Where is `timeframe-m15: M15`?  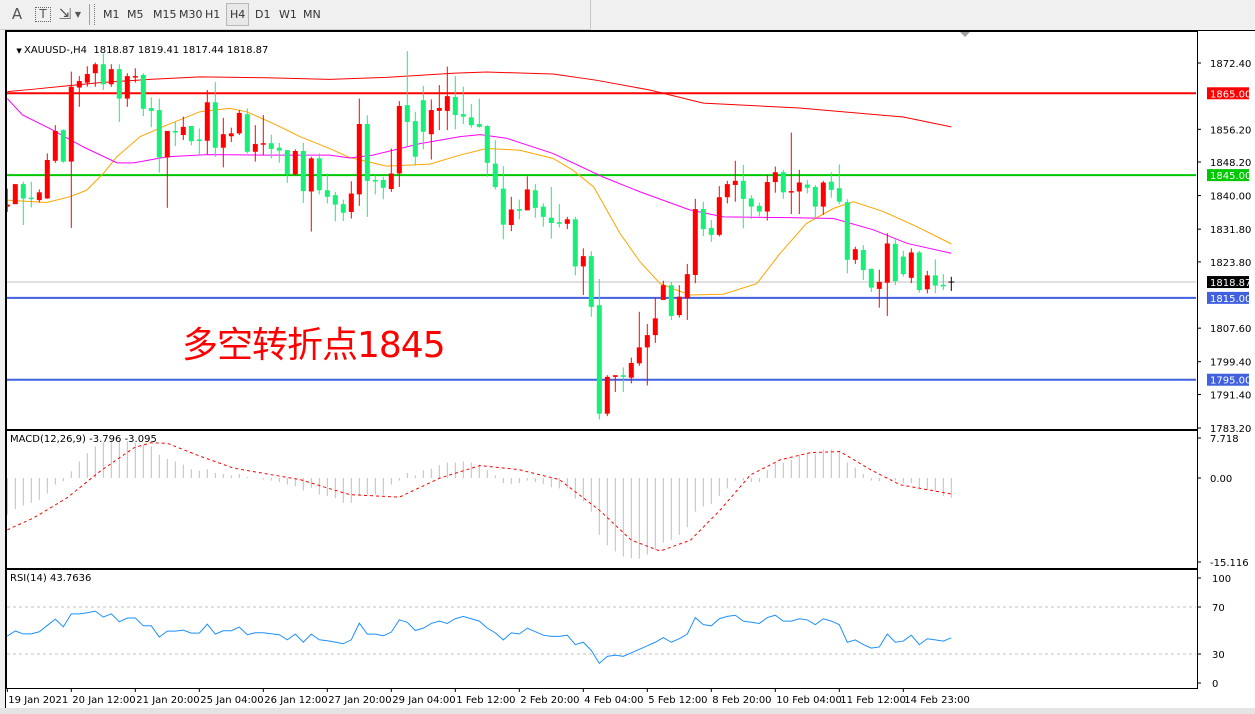
timeframe-m15: M15 is located at coordinates (165, 14).